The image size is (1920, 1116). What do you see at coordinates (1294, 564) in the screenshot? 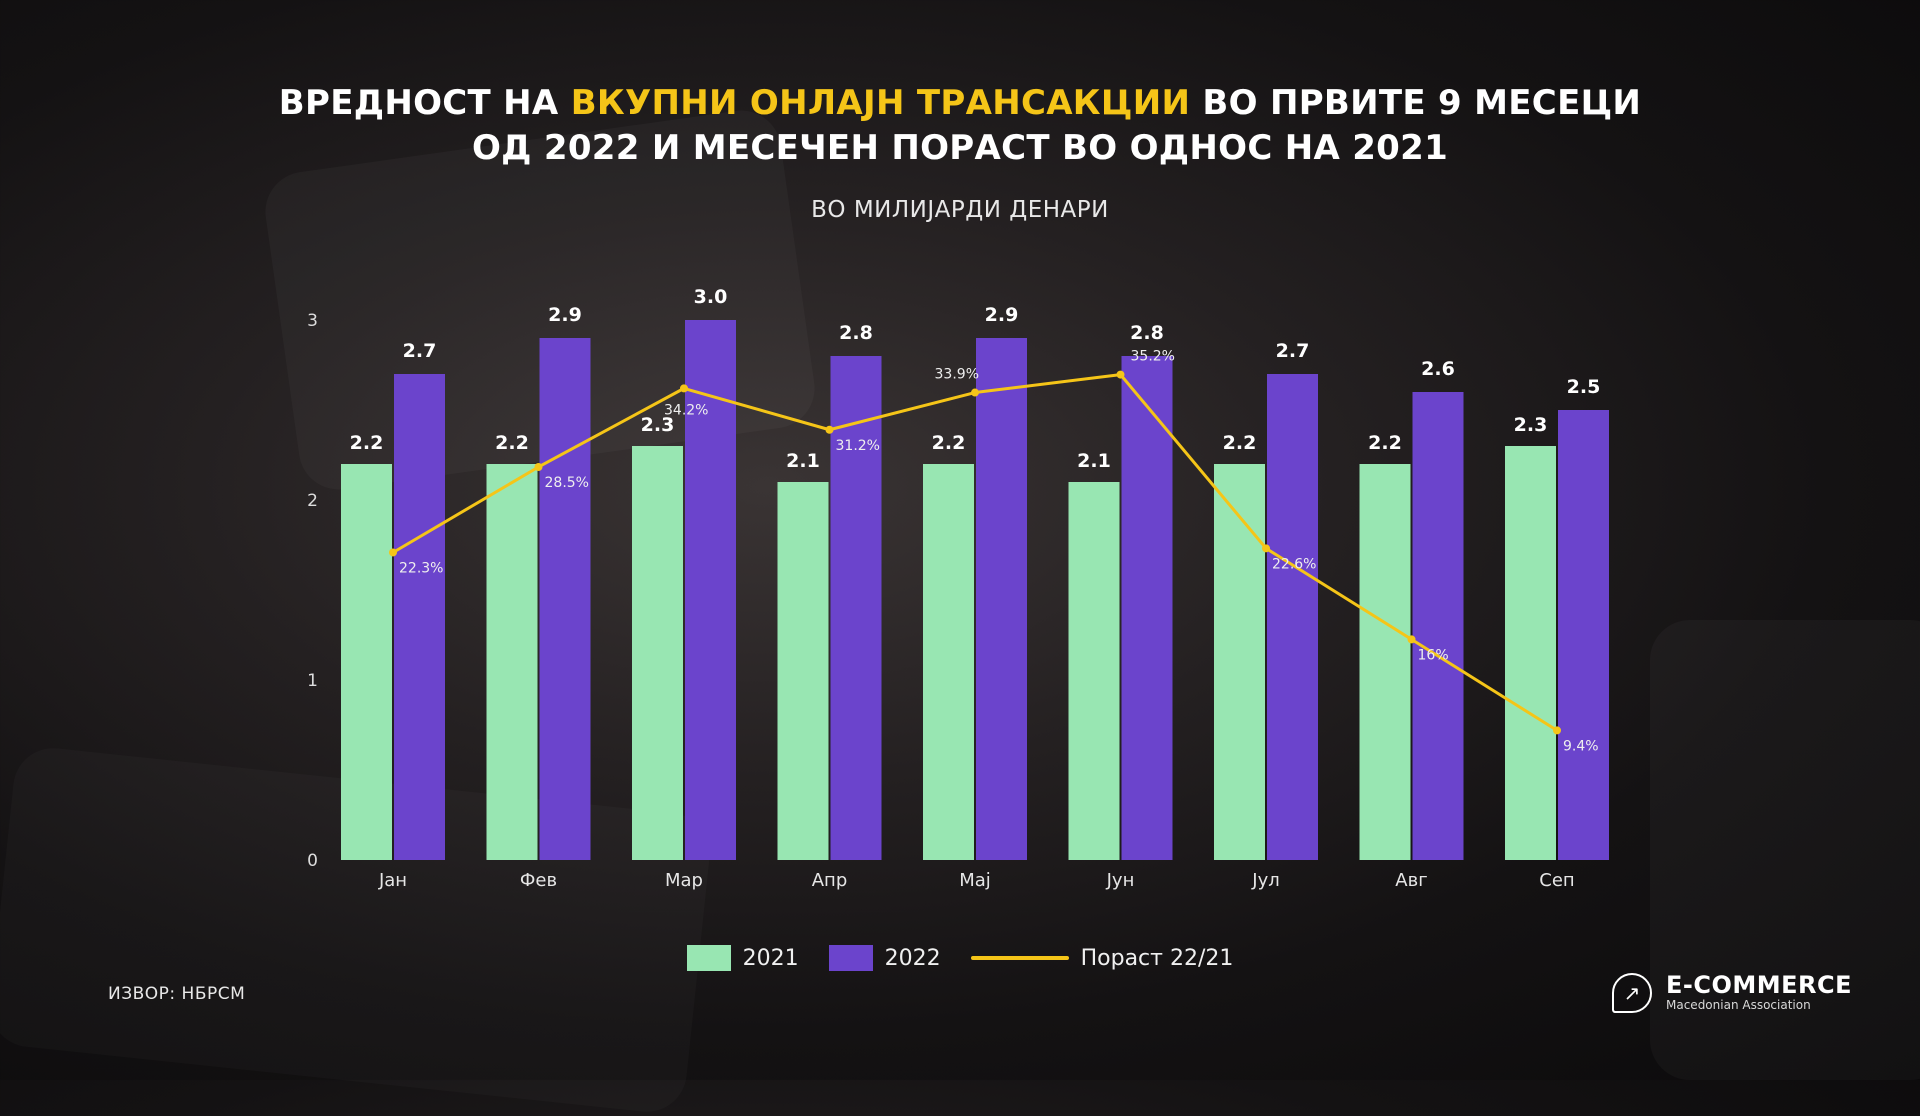
I see `growth-label: 22.6%` at bounding box center [1294, 564].